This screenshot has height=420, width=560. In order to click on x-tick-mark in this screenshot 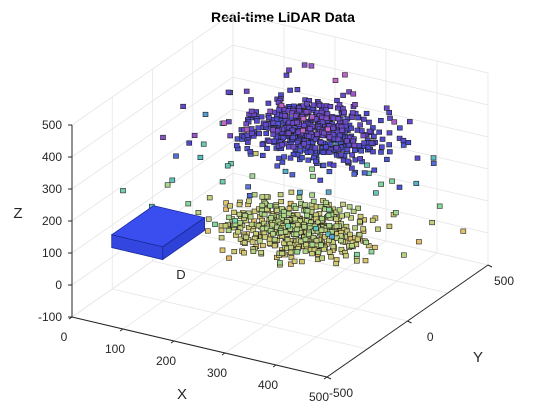, I will do `click(274, 366)`.